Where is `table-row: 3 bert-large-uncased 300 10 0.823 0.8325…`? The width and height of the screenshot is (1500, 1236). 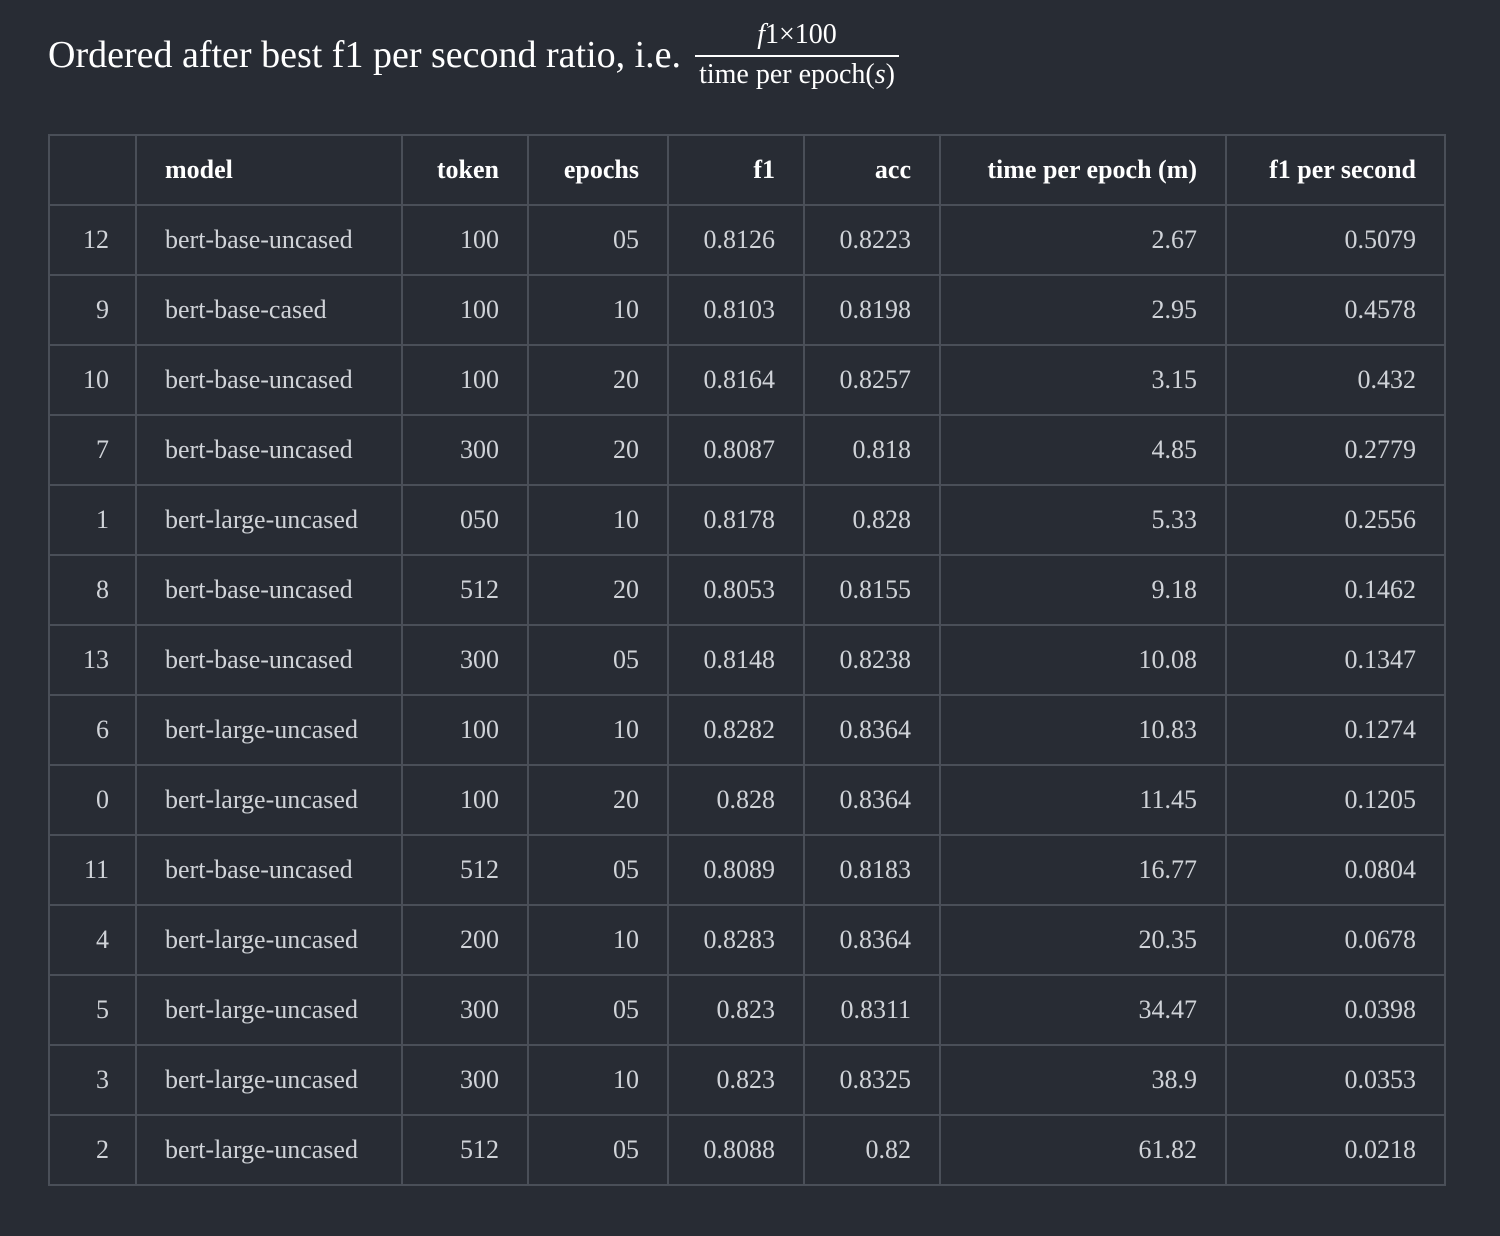 table-row: 3 bert-large-uncased 300 10 0.823 0.8325… is located at coordinates (747, 1080).